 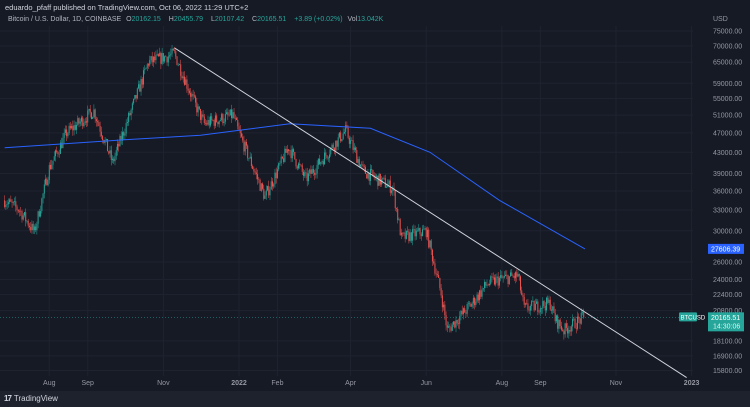 I want to click on bar-countdown: 14:30:06, so click(x=726, y=326).